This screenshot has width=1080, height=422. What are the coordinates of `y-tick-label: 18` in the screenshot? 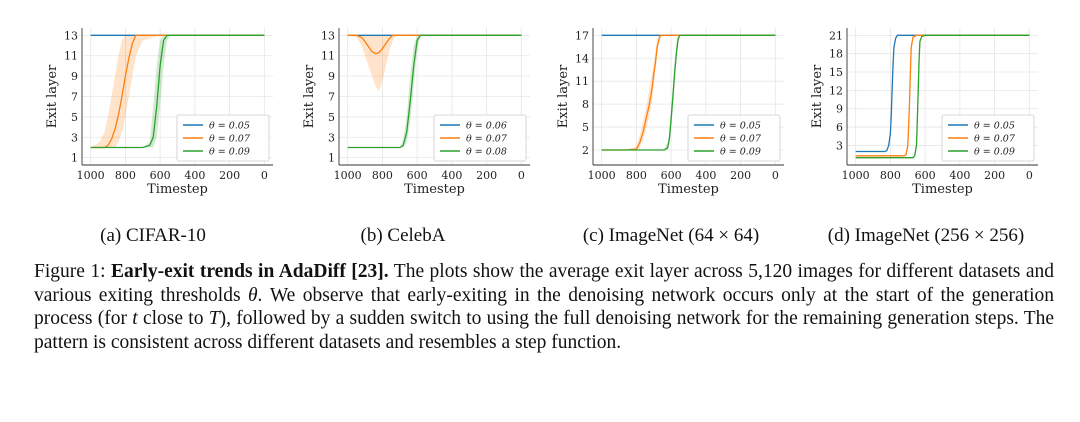 It's located at (836, 54).